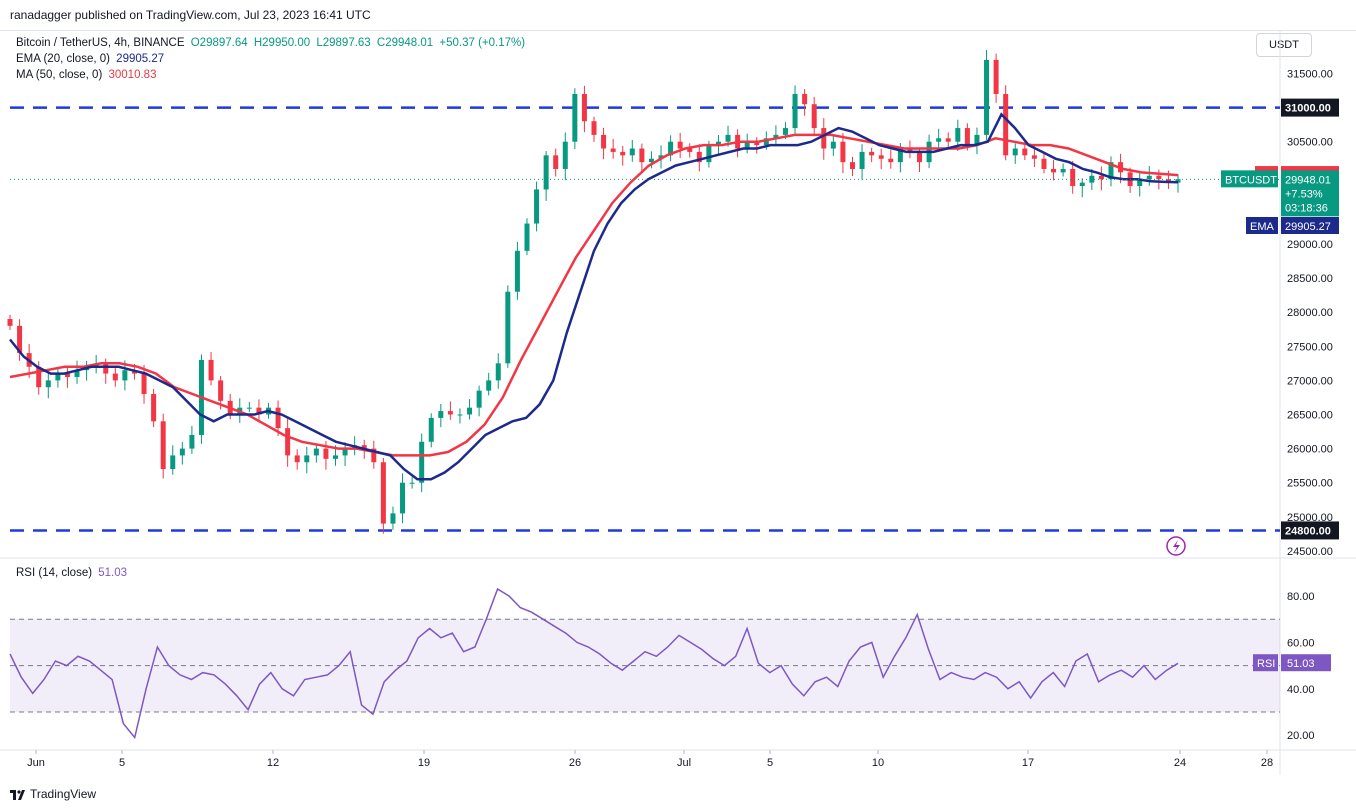 The width and height of the screenshot is (1356, 812). Describe the element at coordinates (1301, 597) in the screenshot. I see `rsi-tick-label: 80.00` at that location.